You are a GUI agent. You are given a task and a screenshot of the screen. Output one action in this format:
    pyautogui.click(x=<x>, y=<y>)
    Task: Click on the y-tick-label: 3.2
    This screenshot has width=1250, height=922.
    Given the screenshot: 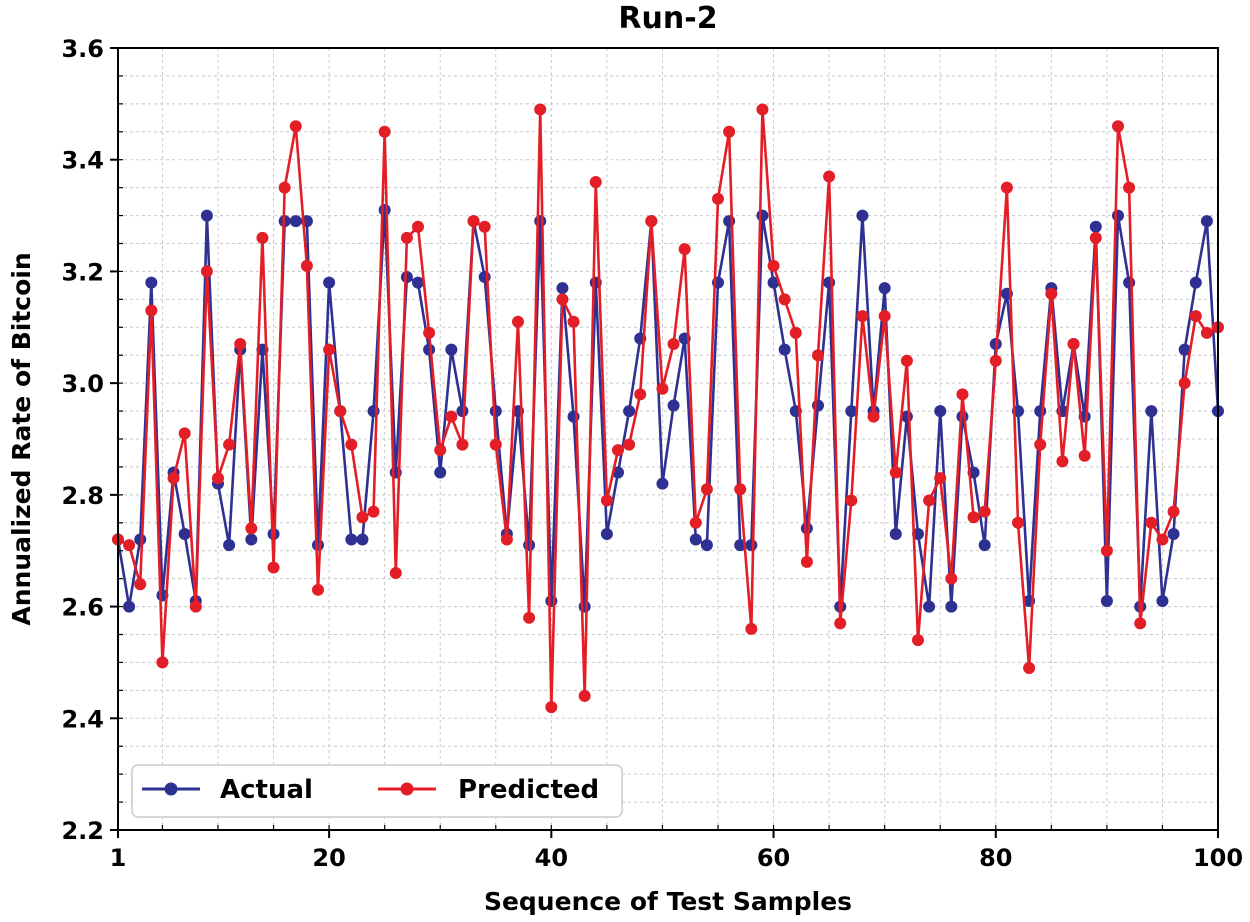 What is the action you would take?
    pyautogui.click(x=82, y=272)
    